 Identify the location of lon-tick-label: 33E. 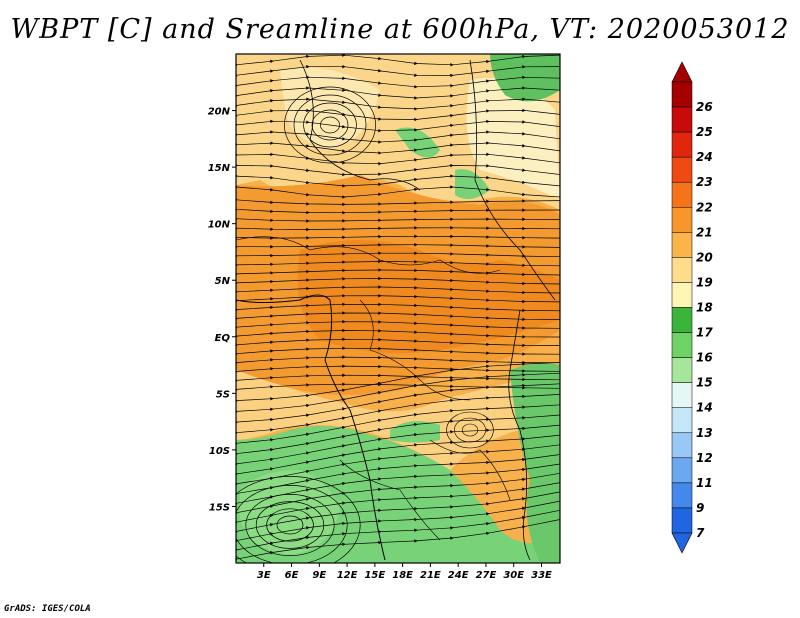
(541, 575).